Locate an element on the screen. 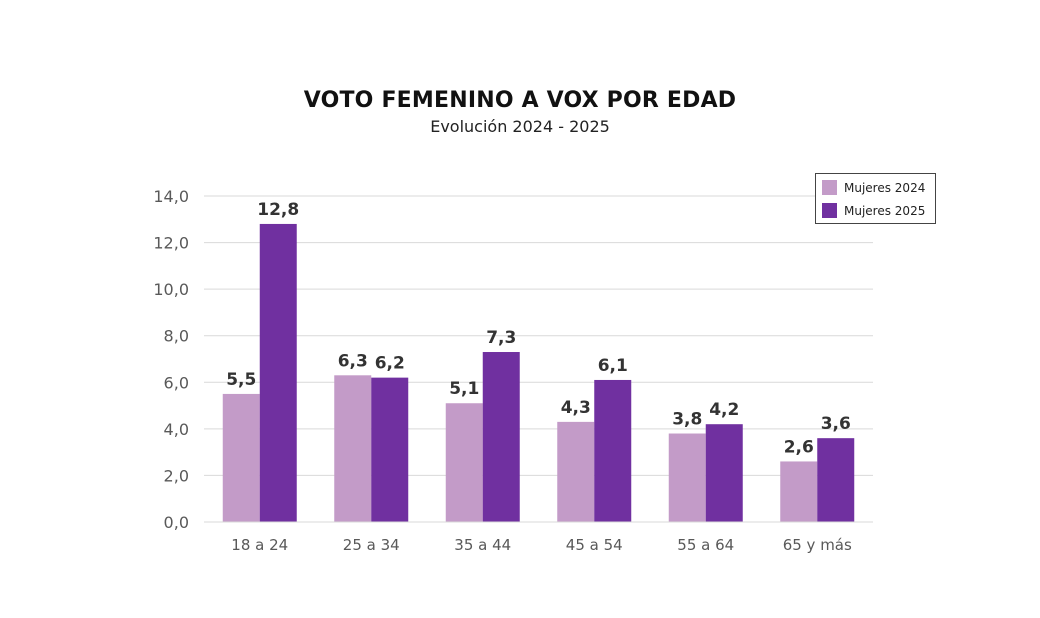  data-label: 4,3 is located at coordinates (576, 408).